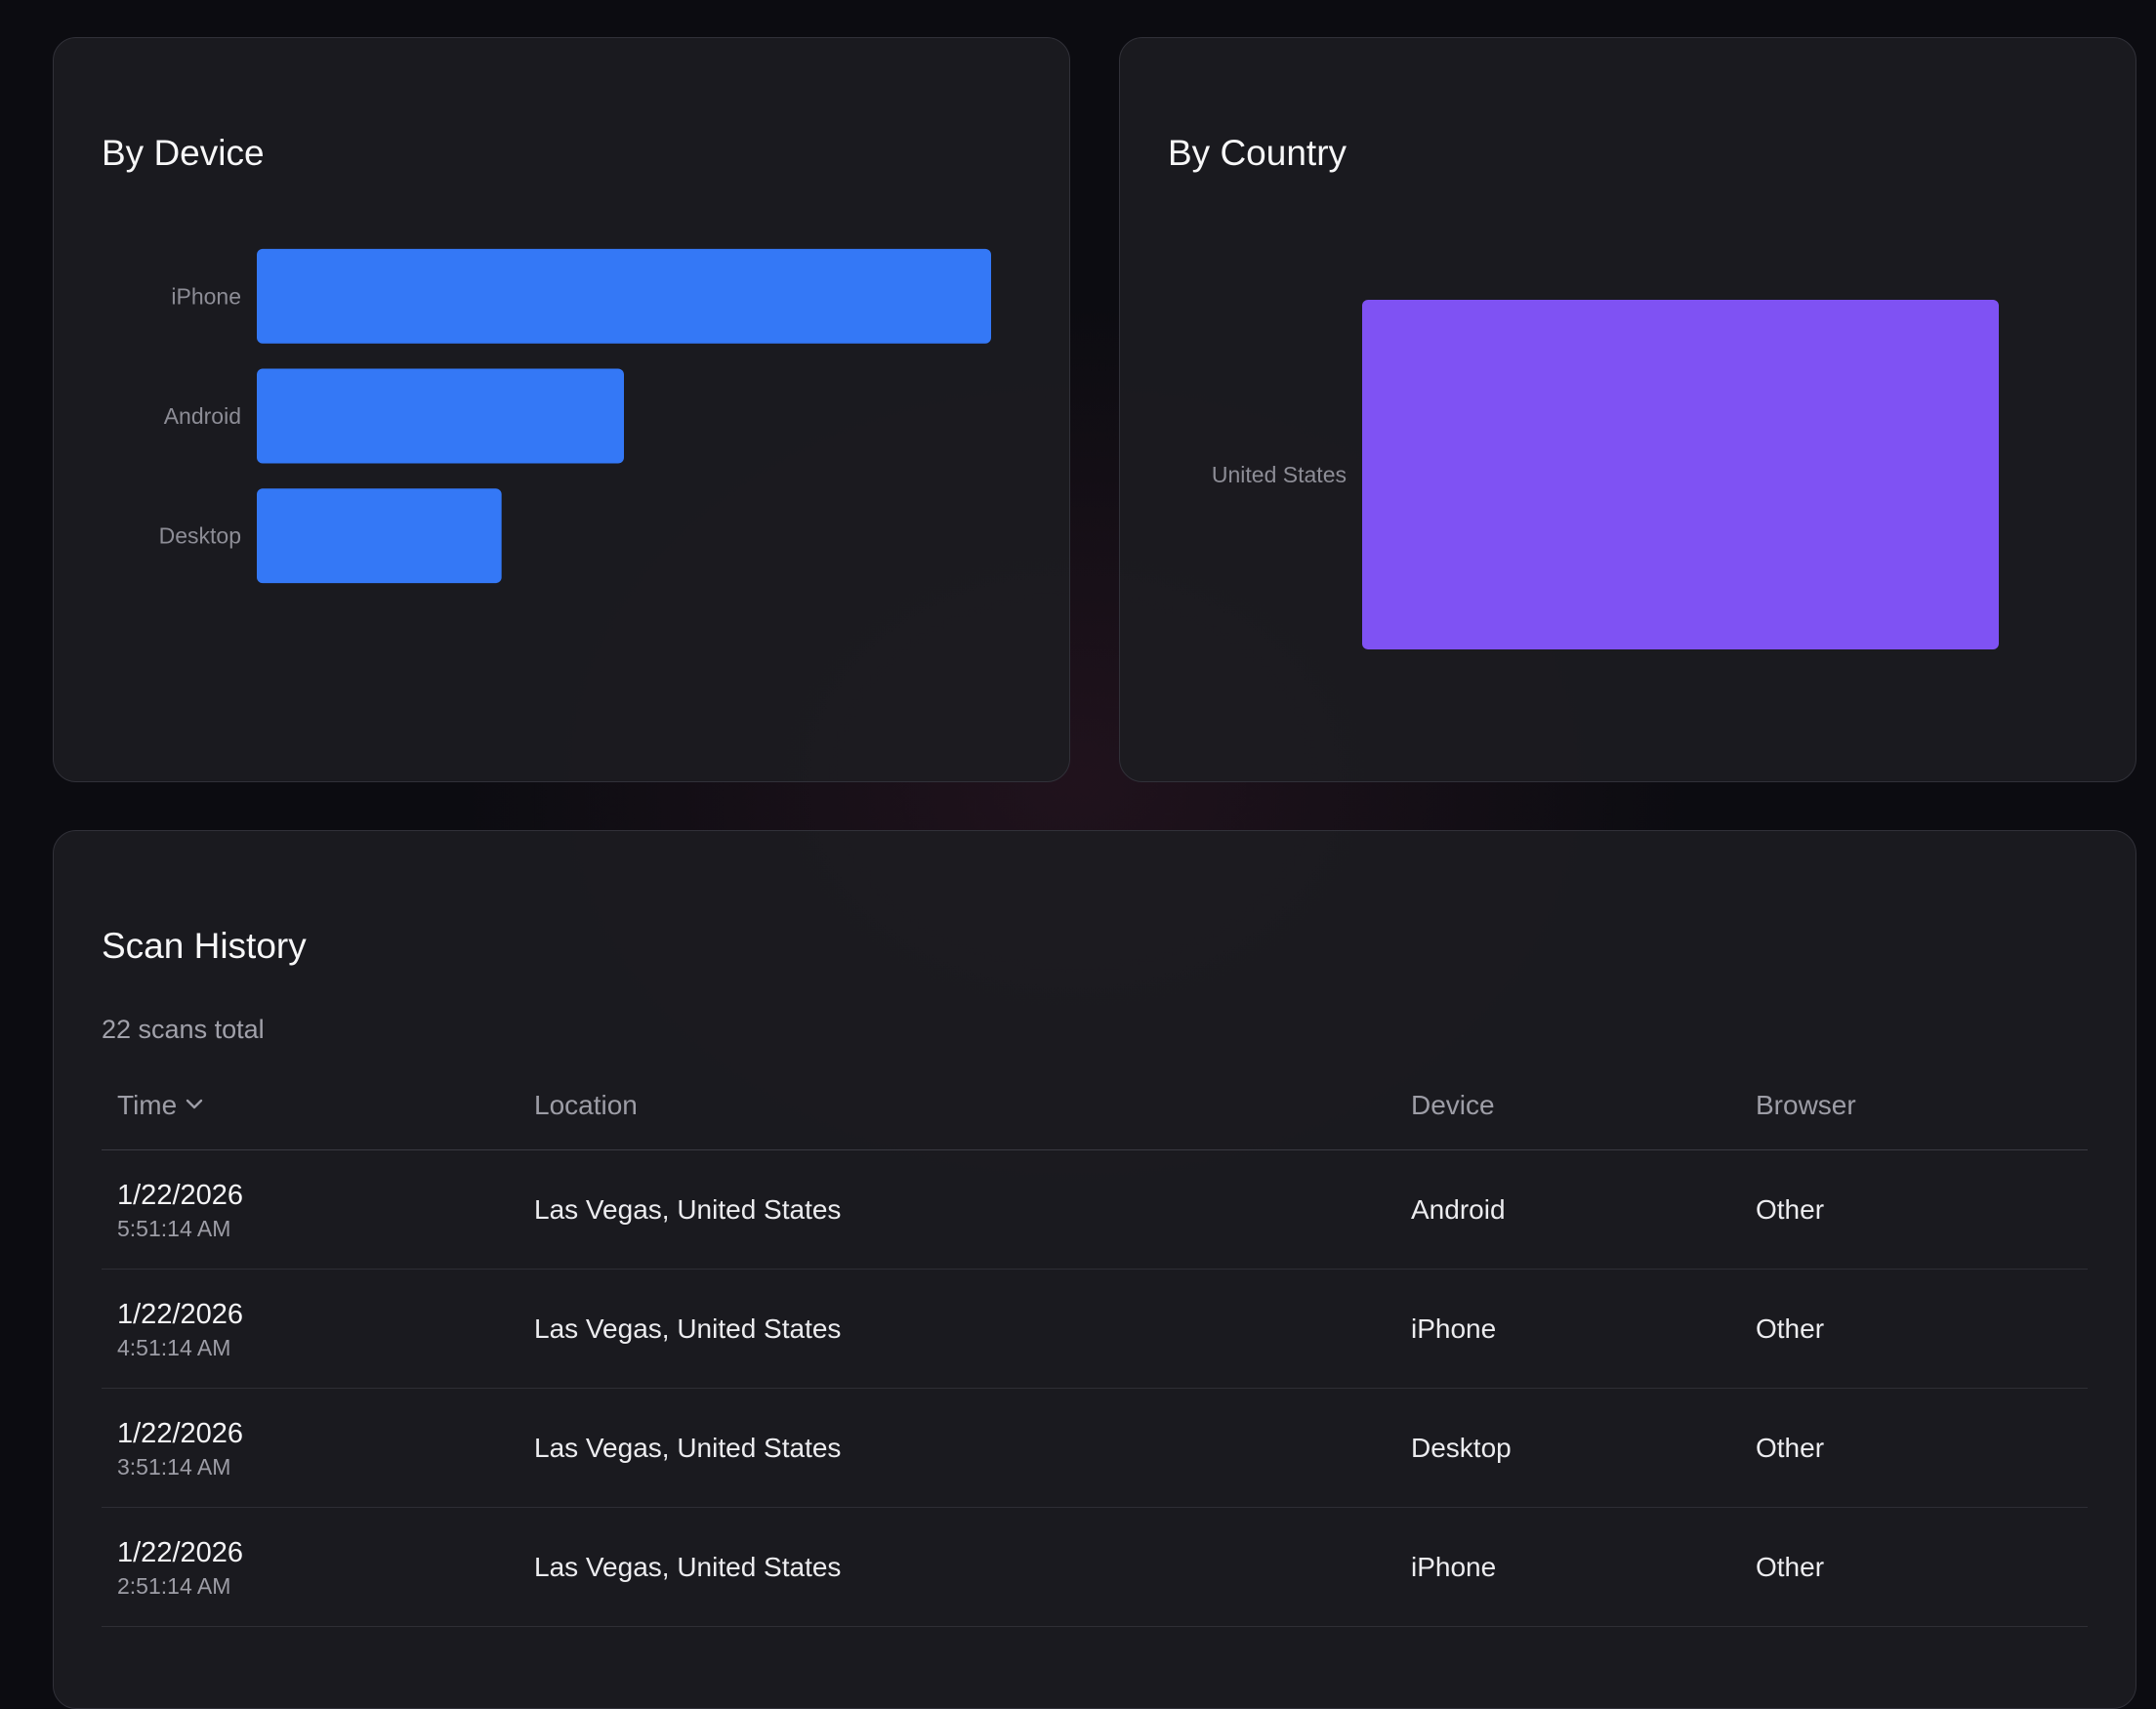 The height and width of the screenshot is (1709, 2156). I want to click on by-country-title: By Country, so click(1258, 153).